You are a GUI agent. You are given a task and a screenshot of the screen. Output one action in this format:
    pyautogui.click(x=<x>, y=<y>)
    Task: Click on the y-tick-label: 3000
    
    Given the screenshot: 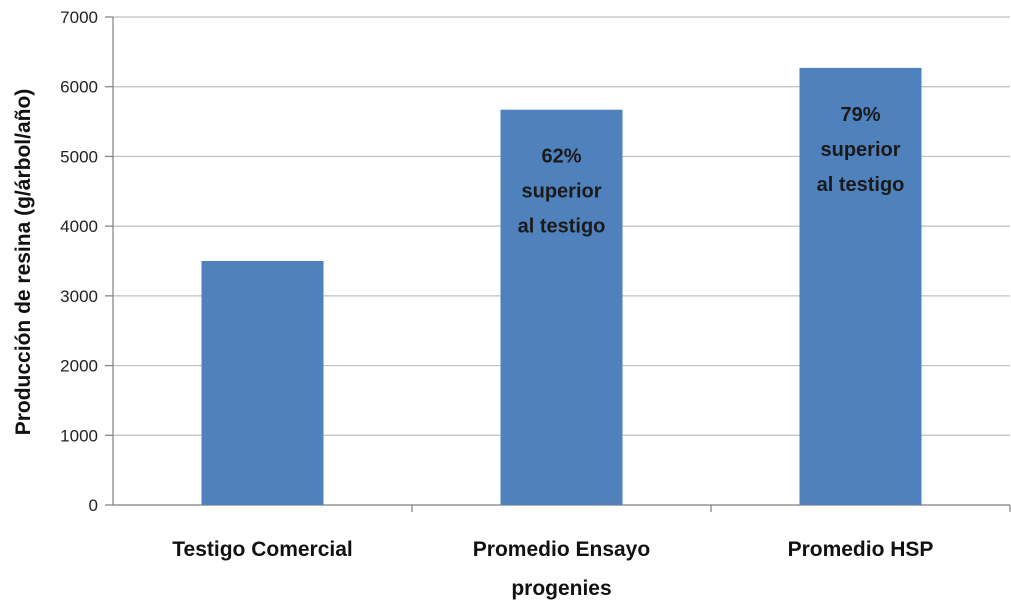 What is the action you would take?
    pyautogui.click(x=79, y=296)
    